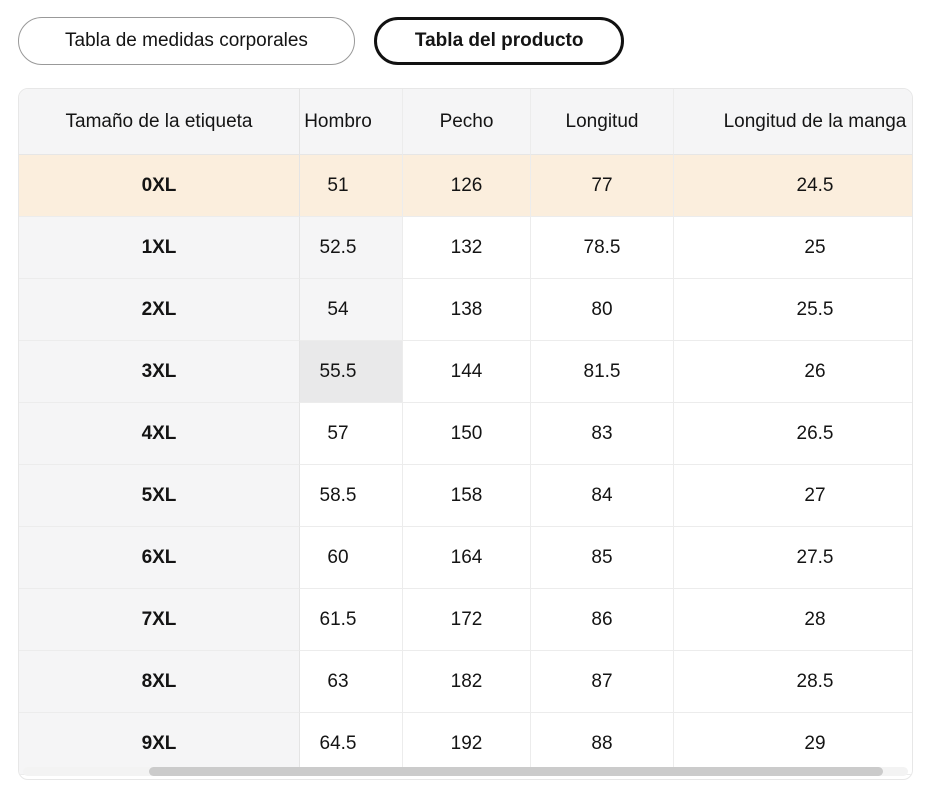 The height and width of the screenshot is (802, 938). I want to click on size-label: 6XL, so click(159, 557).